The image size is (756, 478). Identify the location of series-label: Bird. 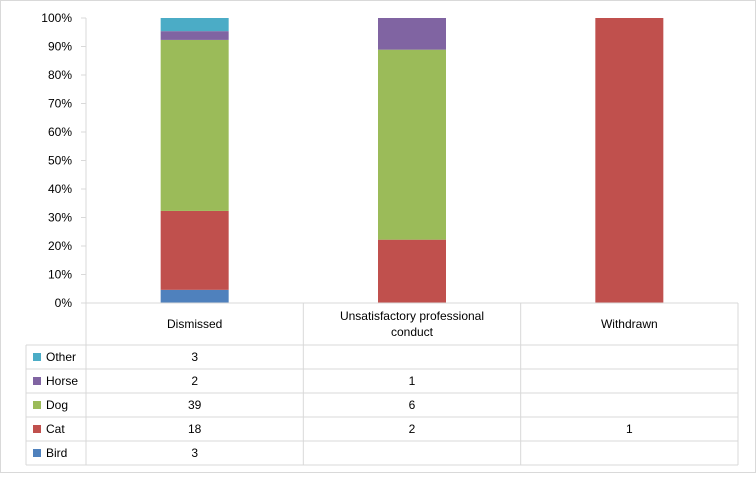
(56, 453).